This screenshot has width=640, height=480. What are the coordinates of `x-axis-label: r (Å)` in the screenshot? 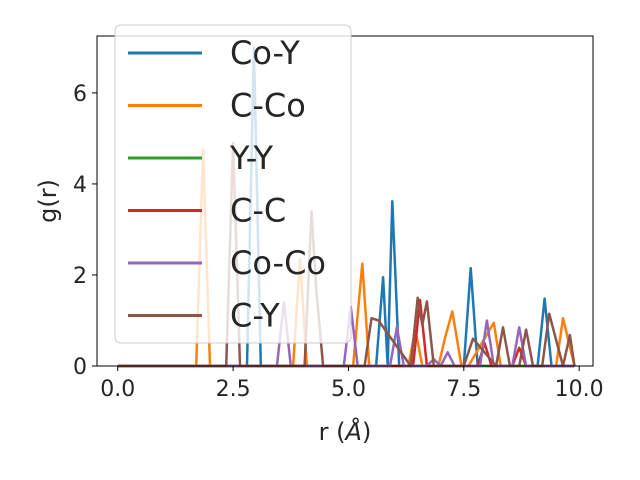 It's located at (345, 431).